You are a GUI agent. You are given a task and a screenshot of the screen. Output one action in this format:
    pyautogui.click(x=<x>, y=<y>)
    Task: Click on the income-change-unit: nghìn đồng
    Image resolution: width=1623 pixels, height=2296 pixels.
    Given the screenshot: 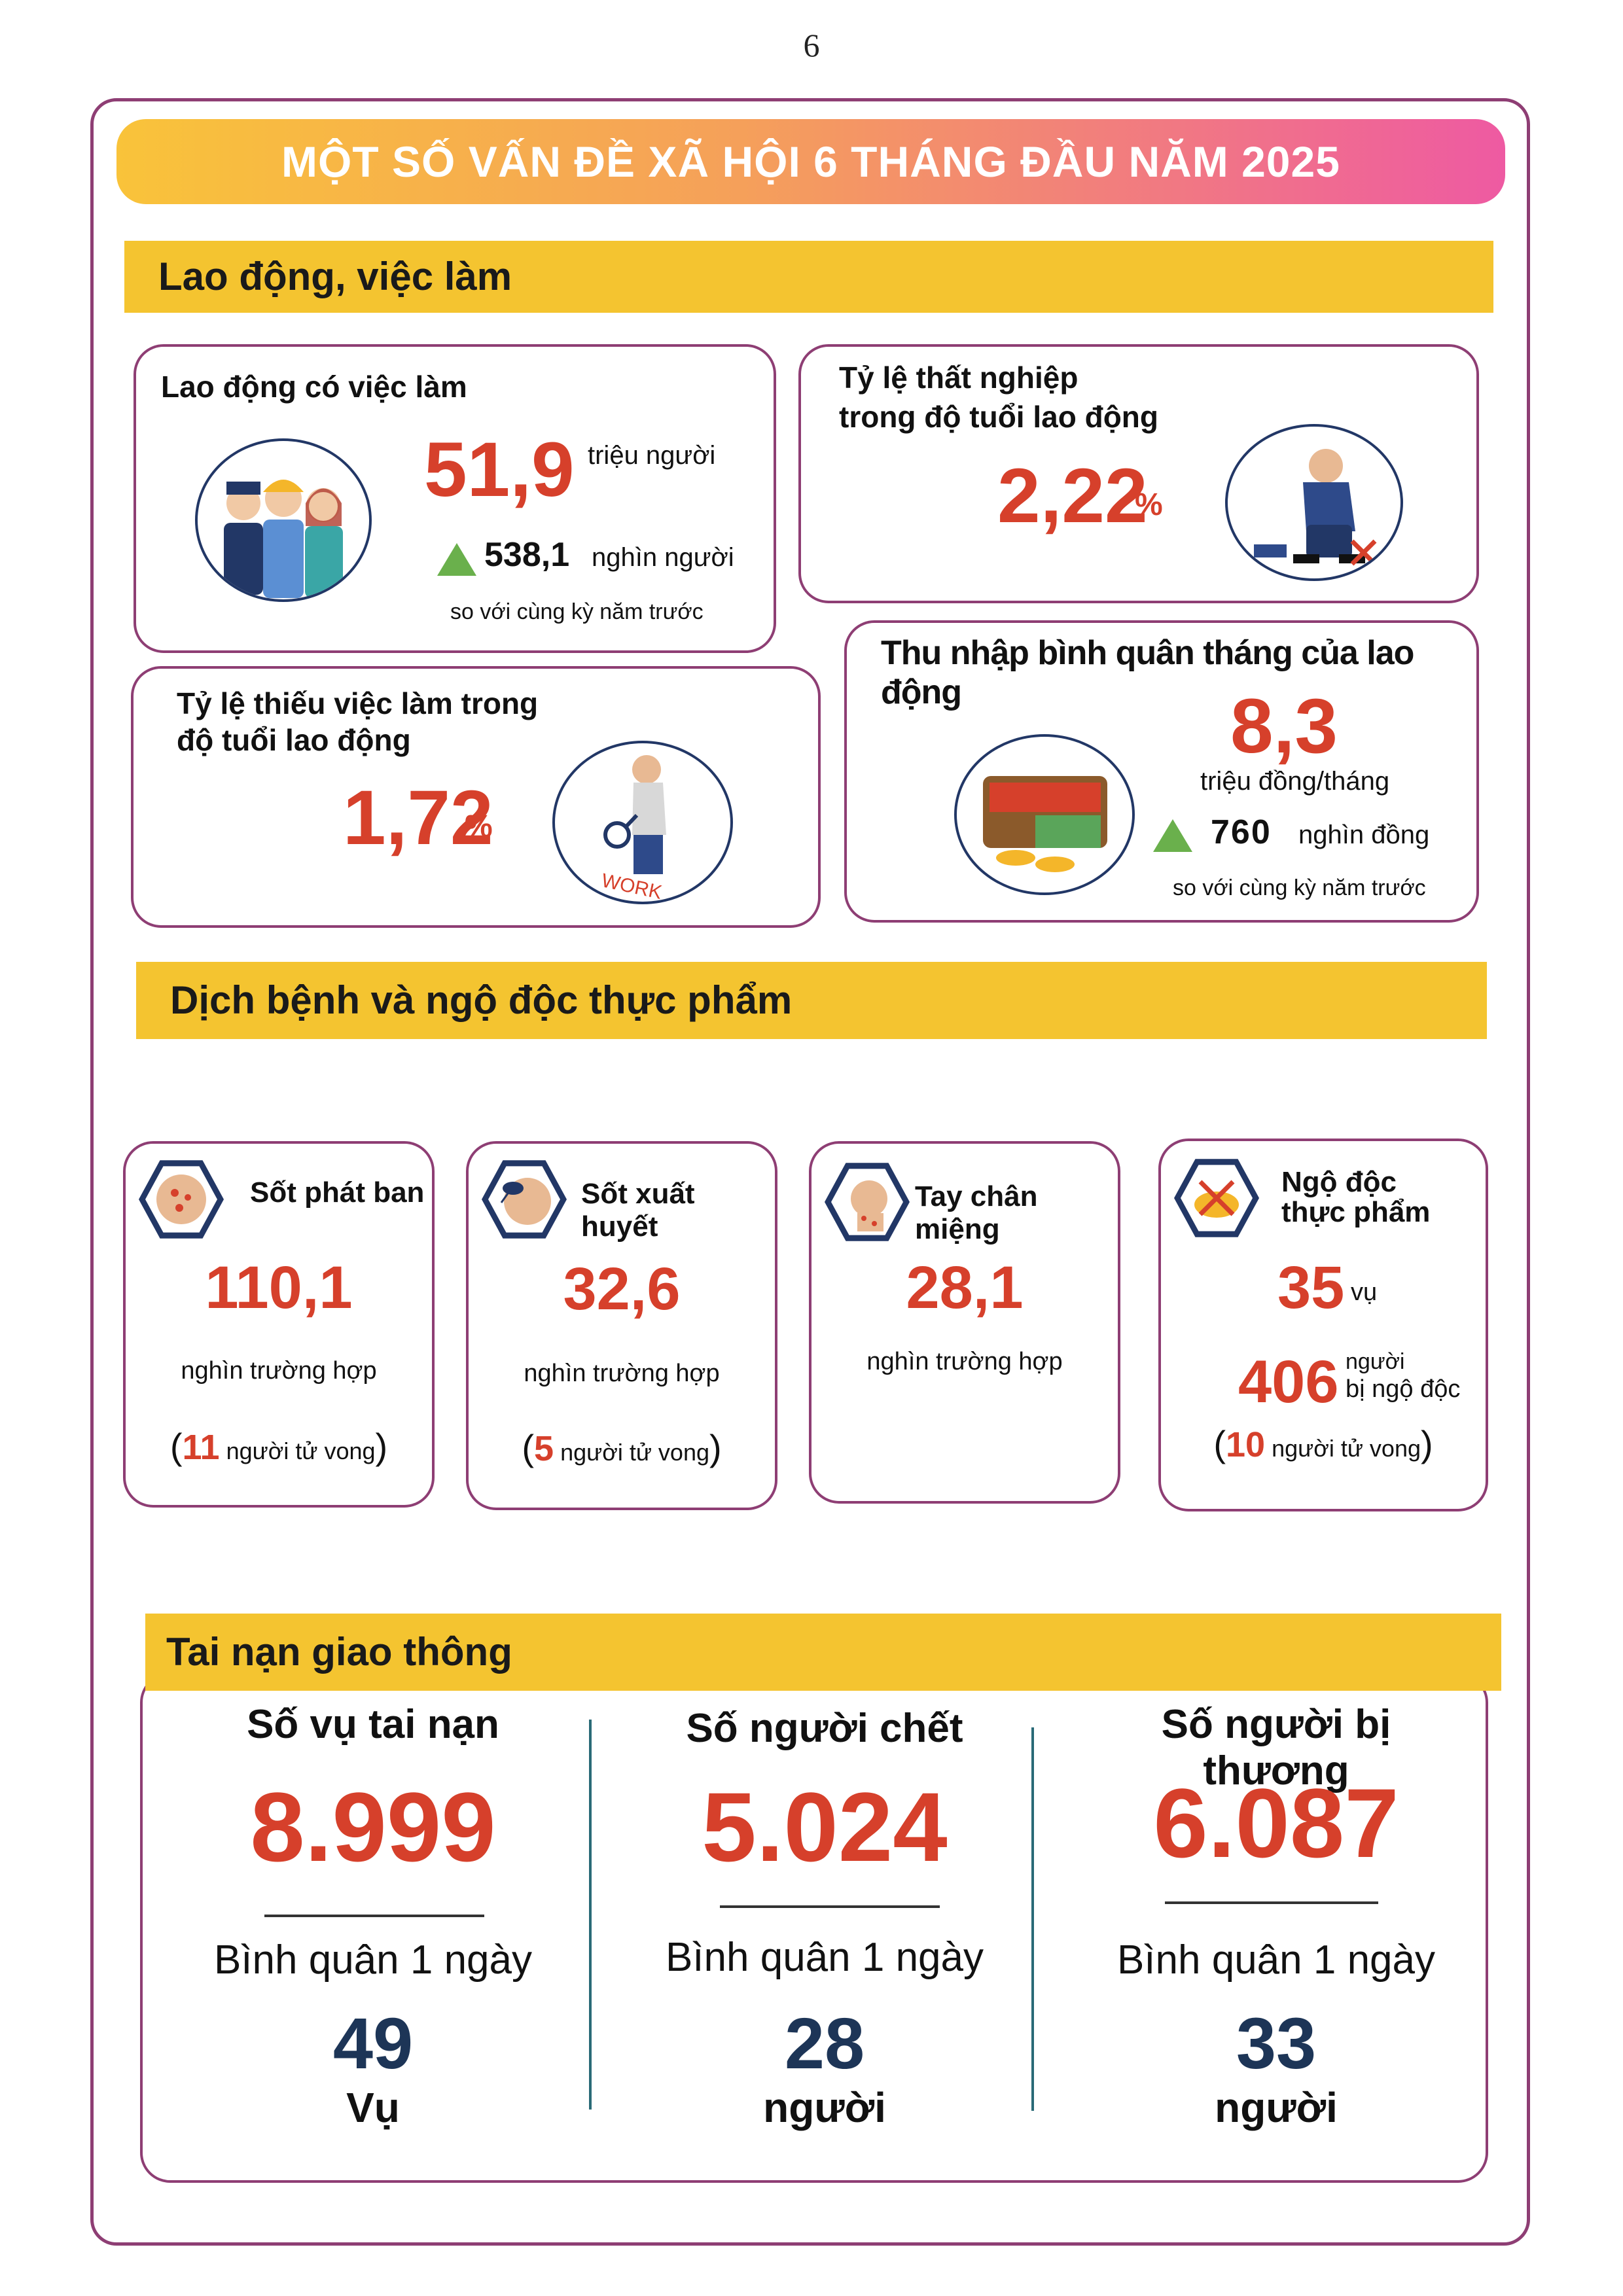 What is the action you would take?
    pyautogui.click(x=1364, y=835)
    